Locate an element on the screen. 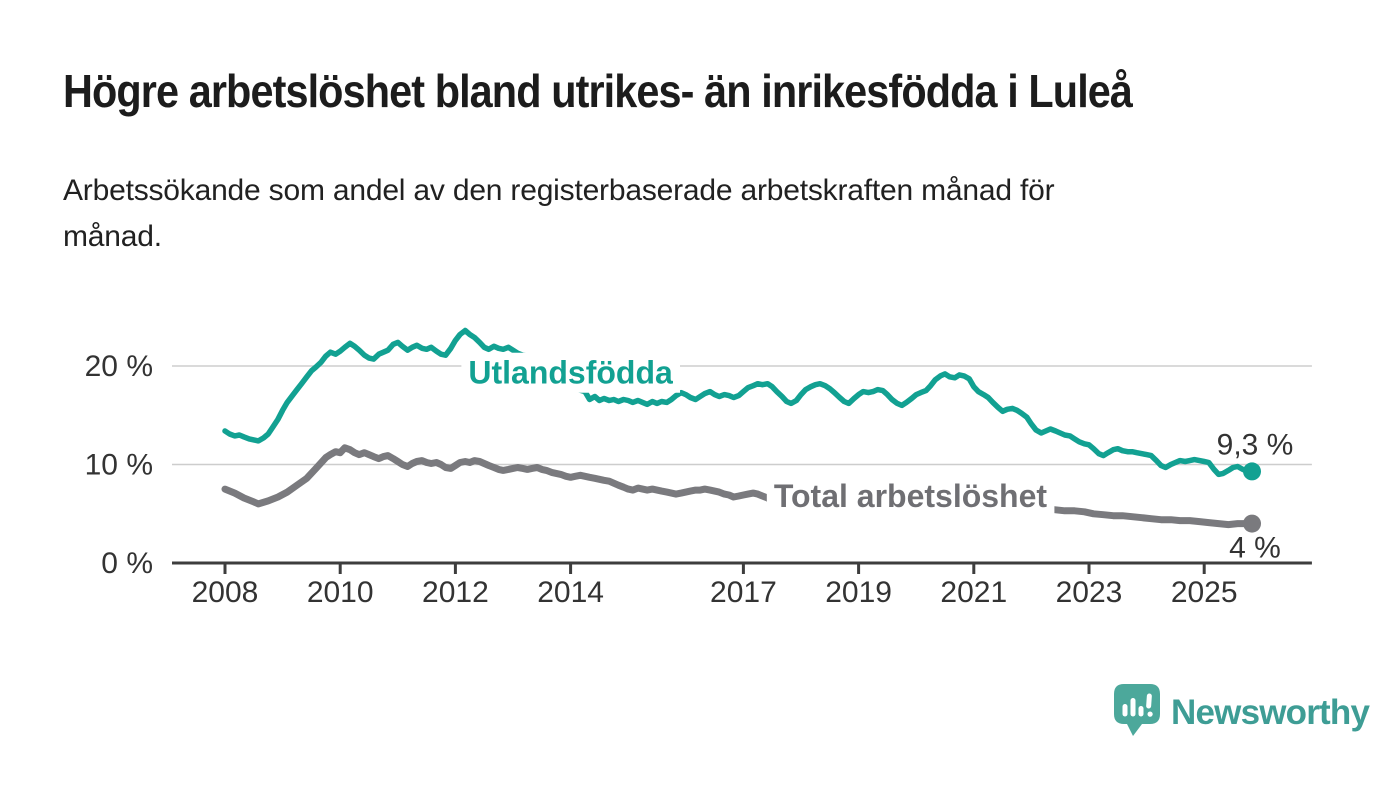 The width and height of the screenshot is (1400, 794). series-end-dot-total-arbetsl-shet is located at coordinates (1252, 523).